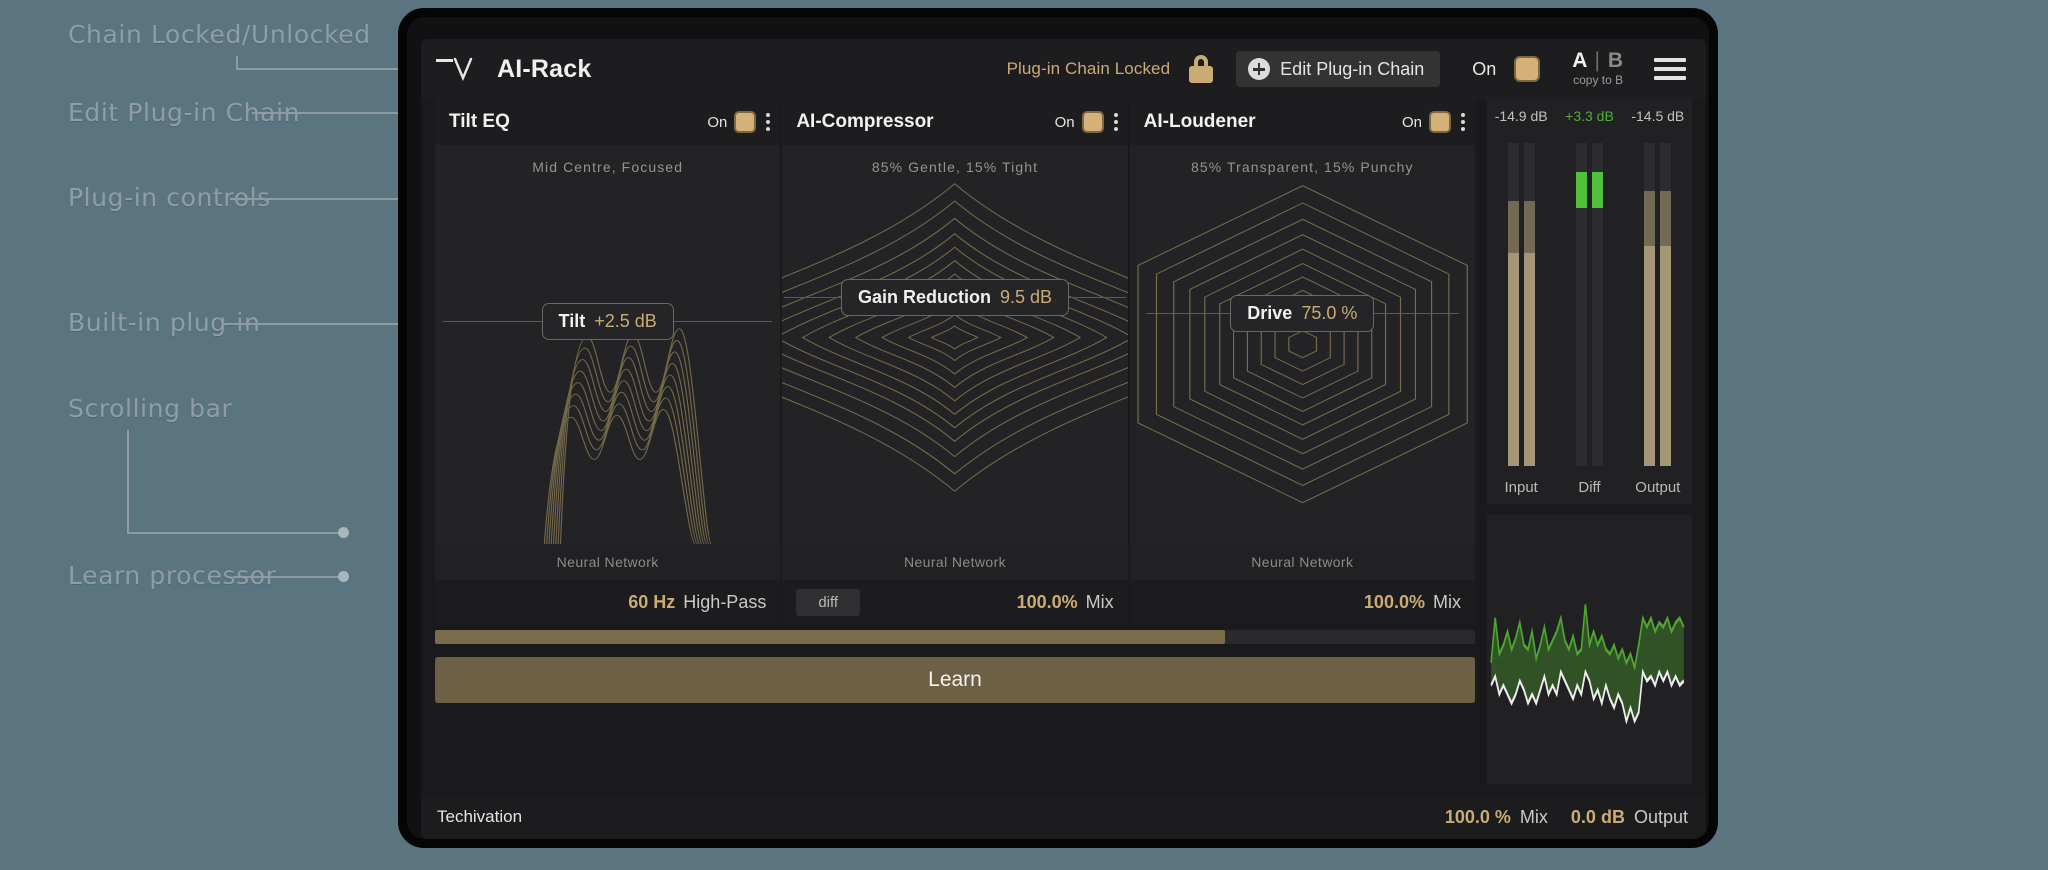 Image resolution: width=2048 pixels, height=870 pixels. What do you see at coordinates (625, 321) in the screenshot?
I see `param-value: +2.5 dB` at bounding box center [625, 321].